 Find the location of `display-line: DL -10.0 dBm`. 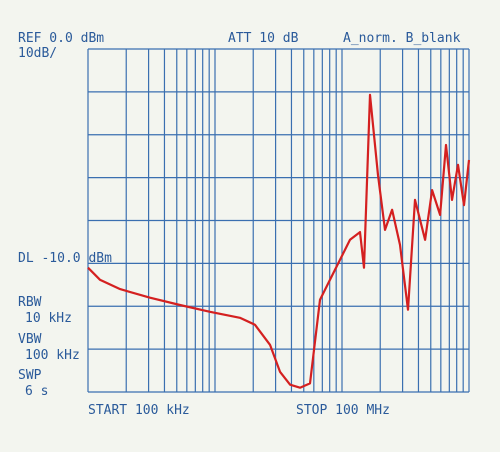

display-line: DL -10.0 dBm is located at coordinates (65, 258).